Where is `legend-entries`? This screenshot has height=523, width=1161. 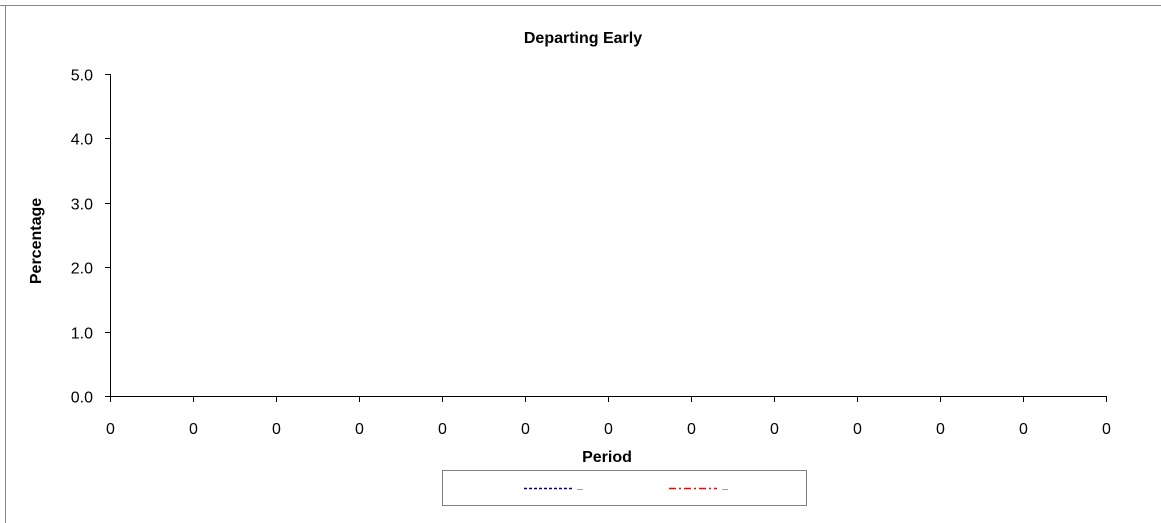 legend-entries is located at coordinates (626, 488).